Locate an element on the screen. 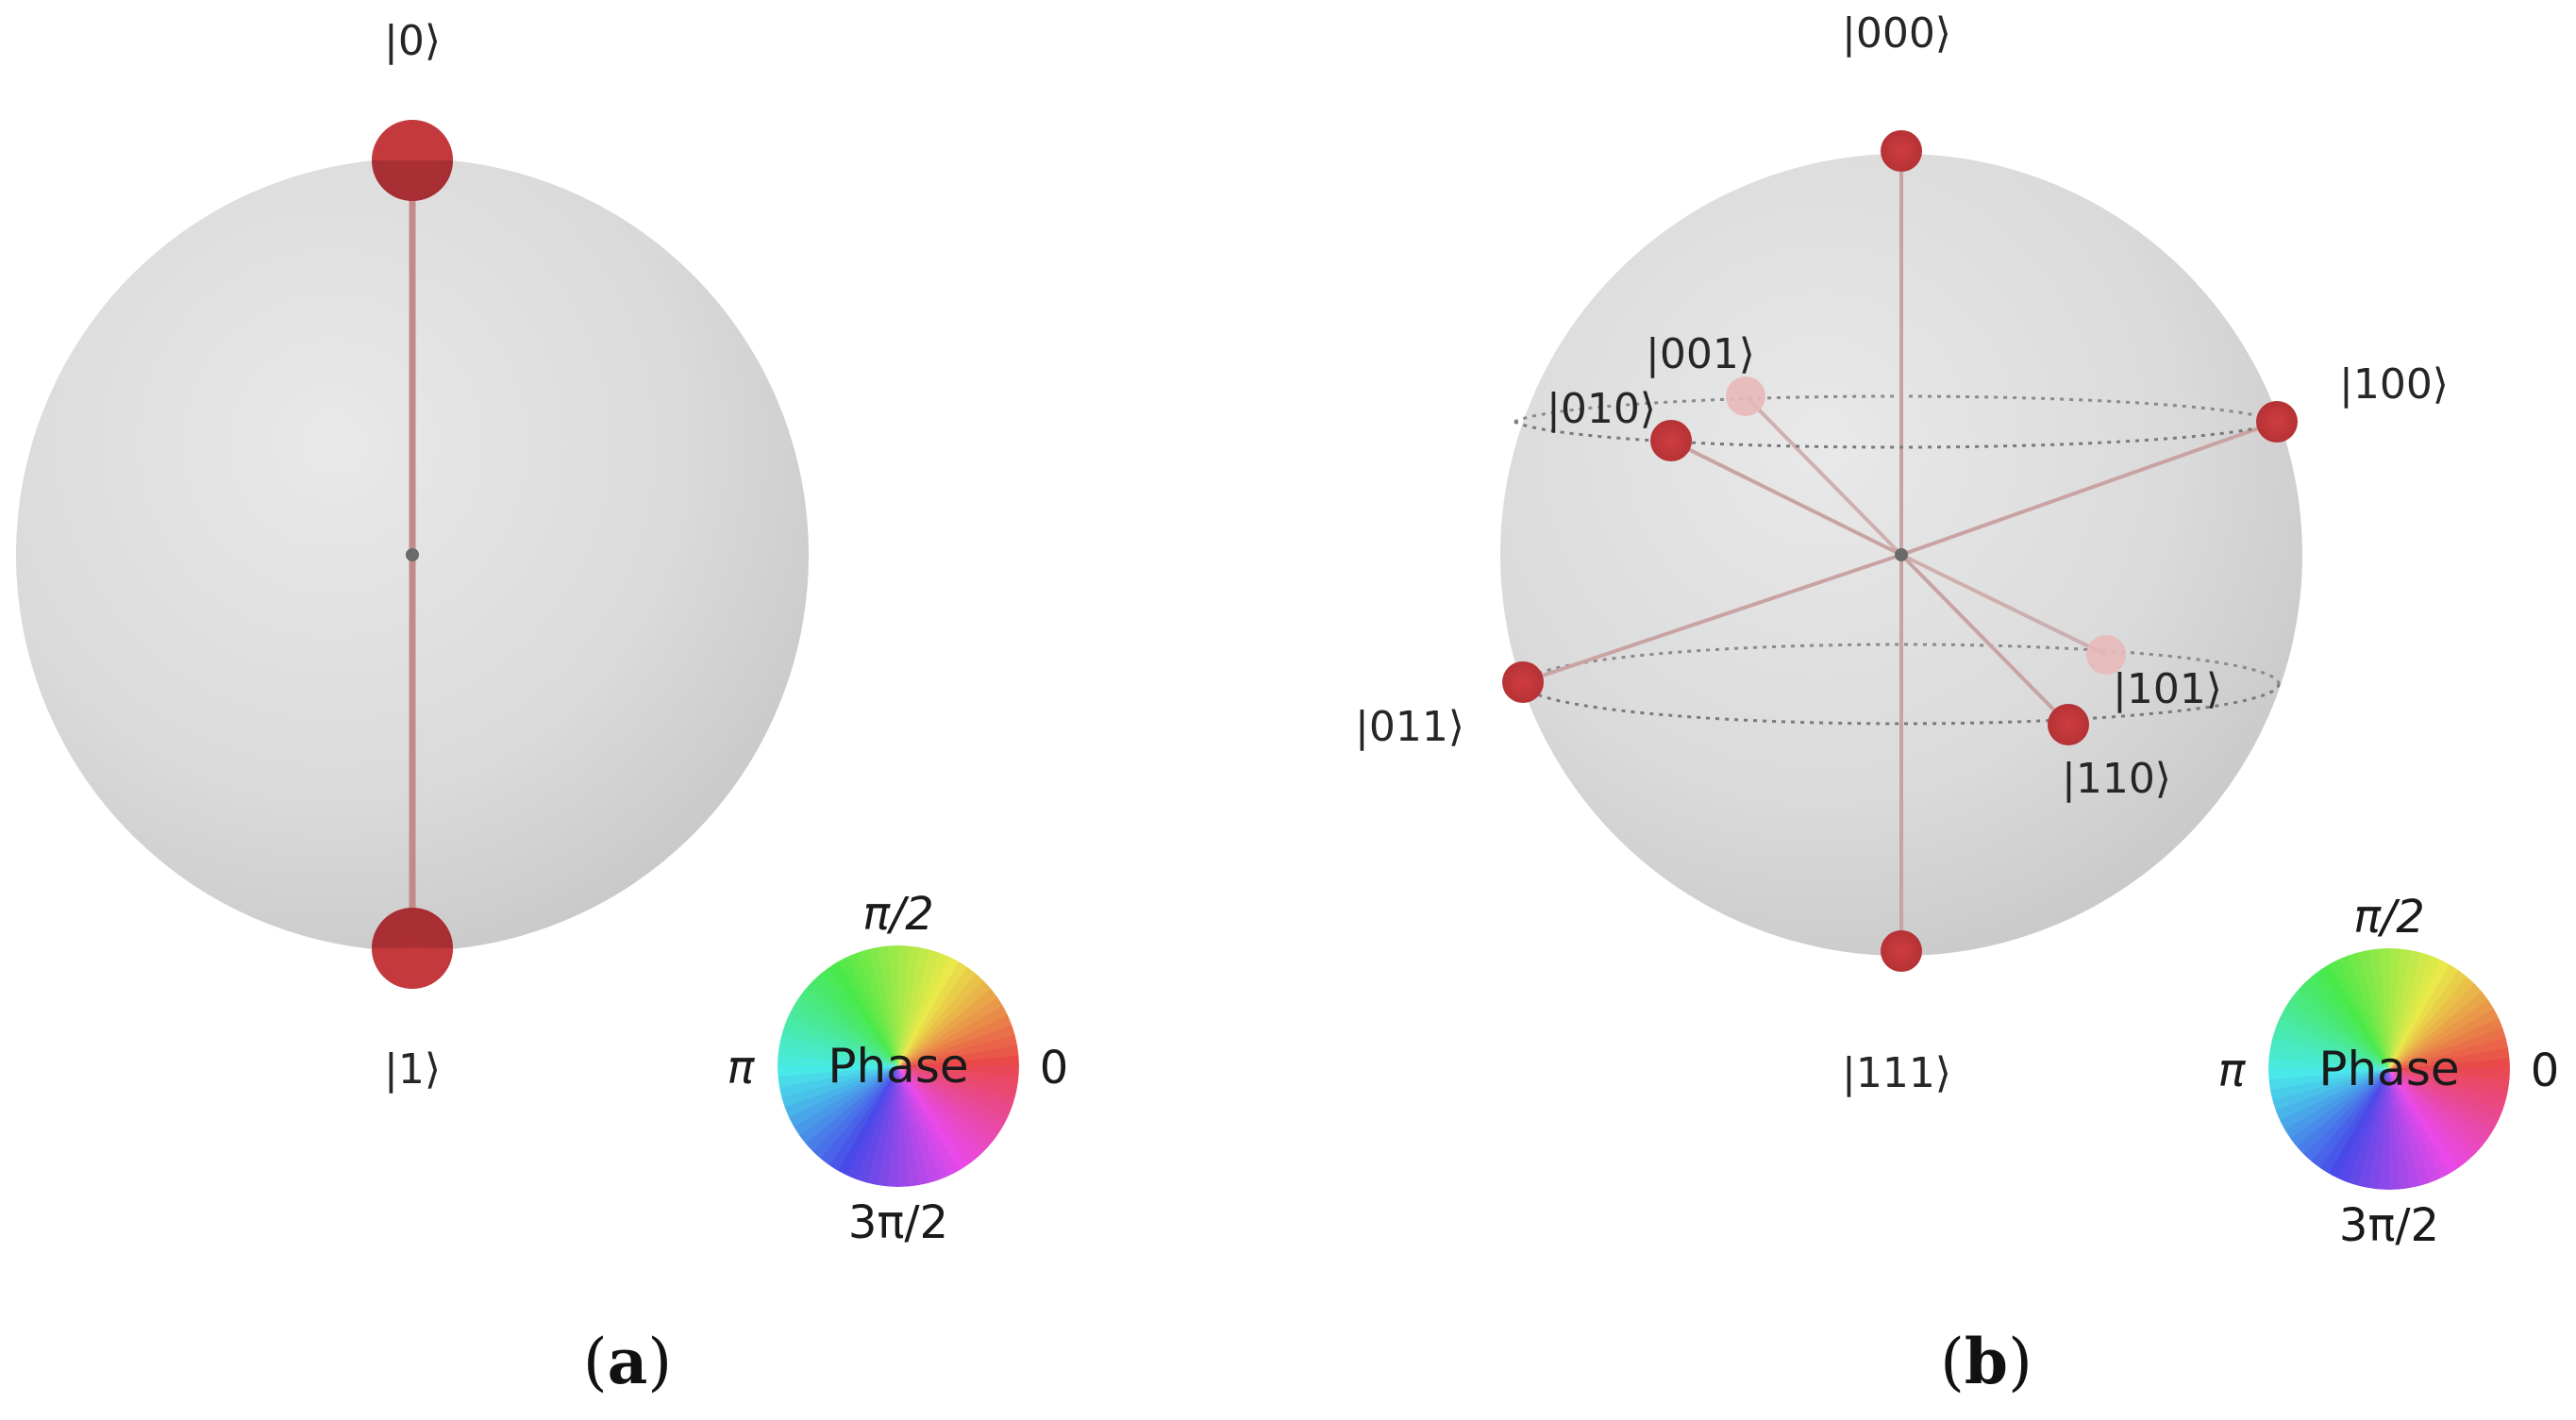 This screenshot has width=2576, height=1420. caption-a: (a) is located at coordinates (627, 1361).